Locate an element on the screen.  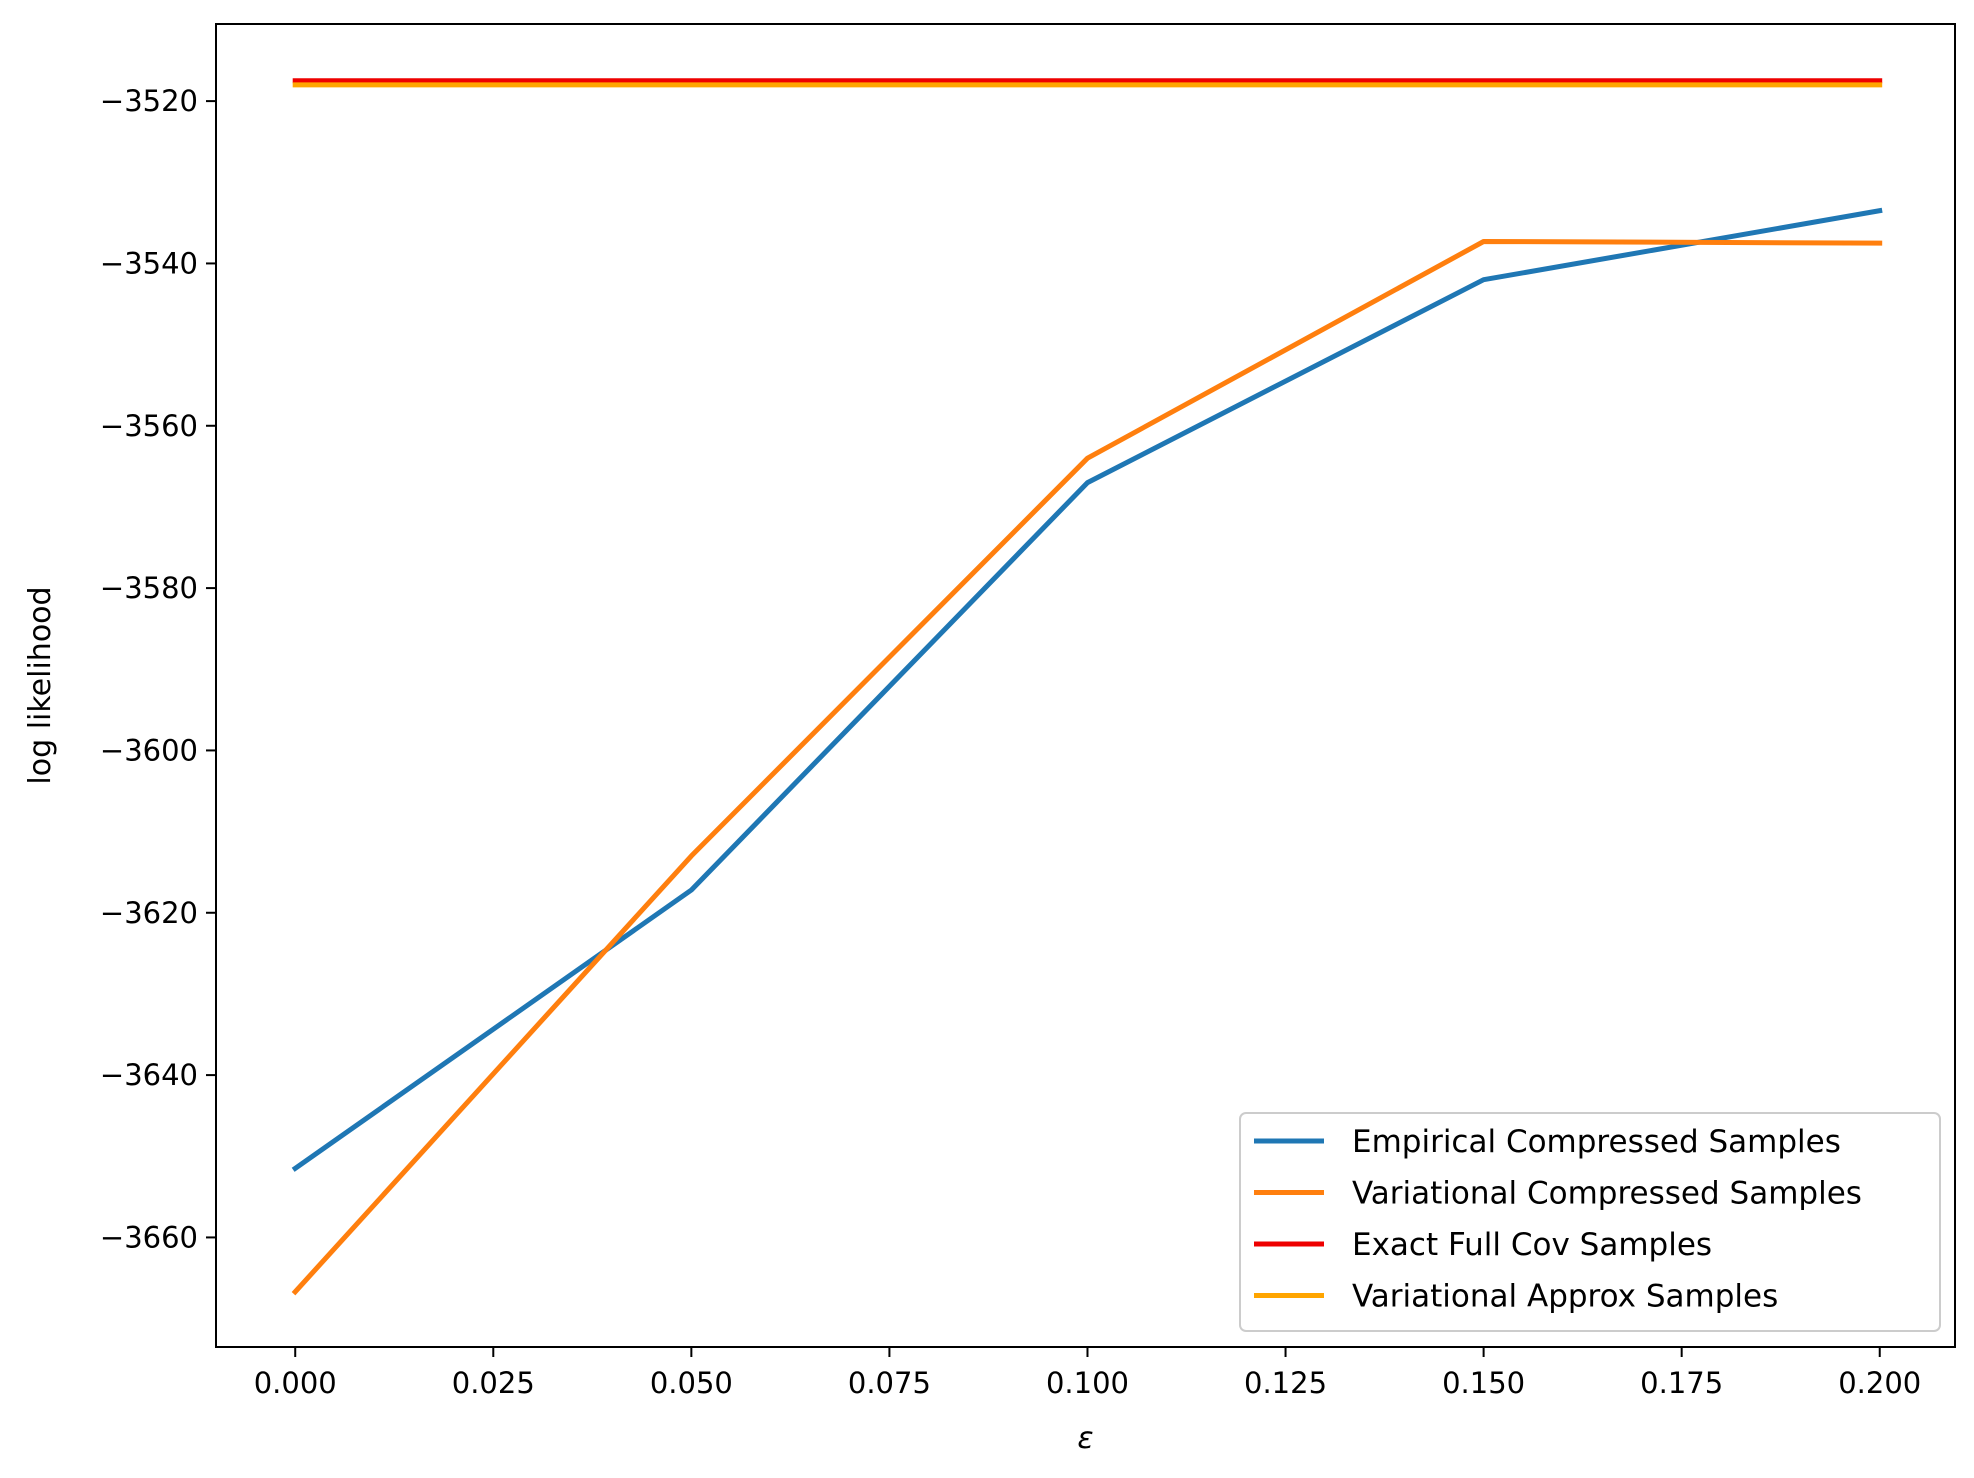
x-tick-label: 0.100 is located at coordinates (1087, 1383).